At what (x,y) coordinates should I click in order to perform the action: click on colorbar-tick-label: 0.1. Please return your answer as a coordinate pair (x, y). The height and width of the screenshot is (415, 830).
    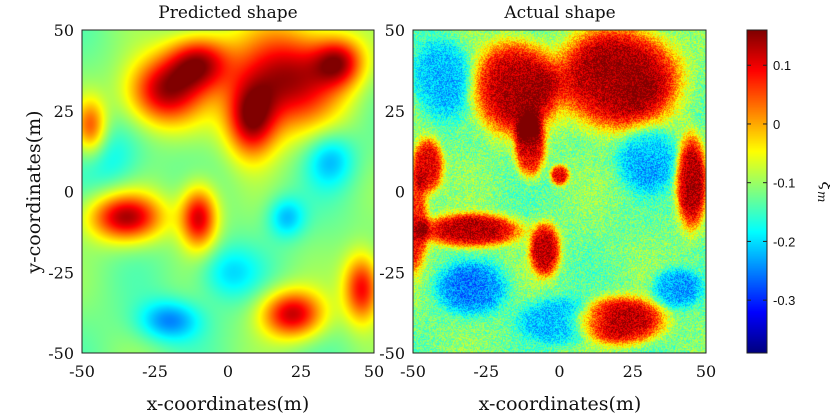
    Looking at the image, I should click on (782, 65).